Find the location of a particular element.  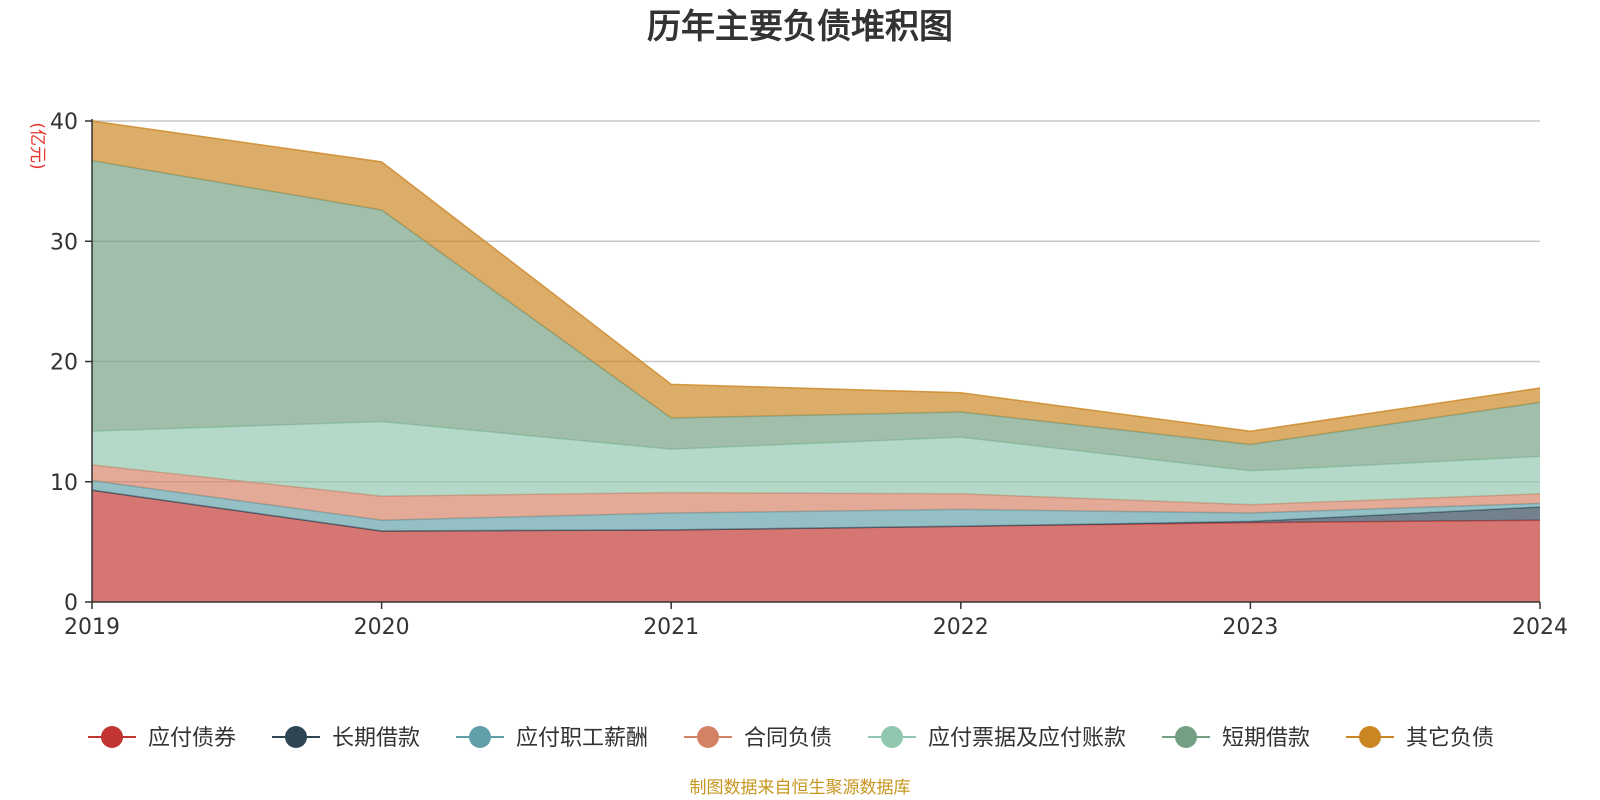

legend-item-0: 应付债券 is located at coordinates (162, 738).